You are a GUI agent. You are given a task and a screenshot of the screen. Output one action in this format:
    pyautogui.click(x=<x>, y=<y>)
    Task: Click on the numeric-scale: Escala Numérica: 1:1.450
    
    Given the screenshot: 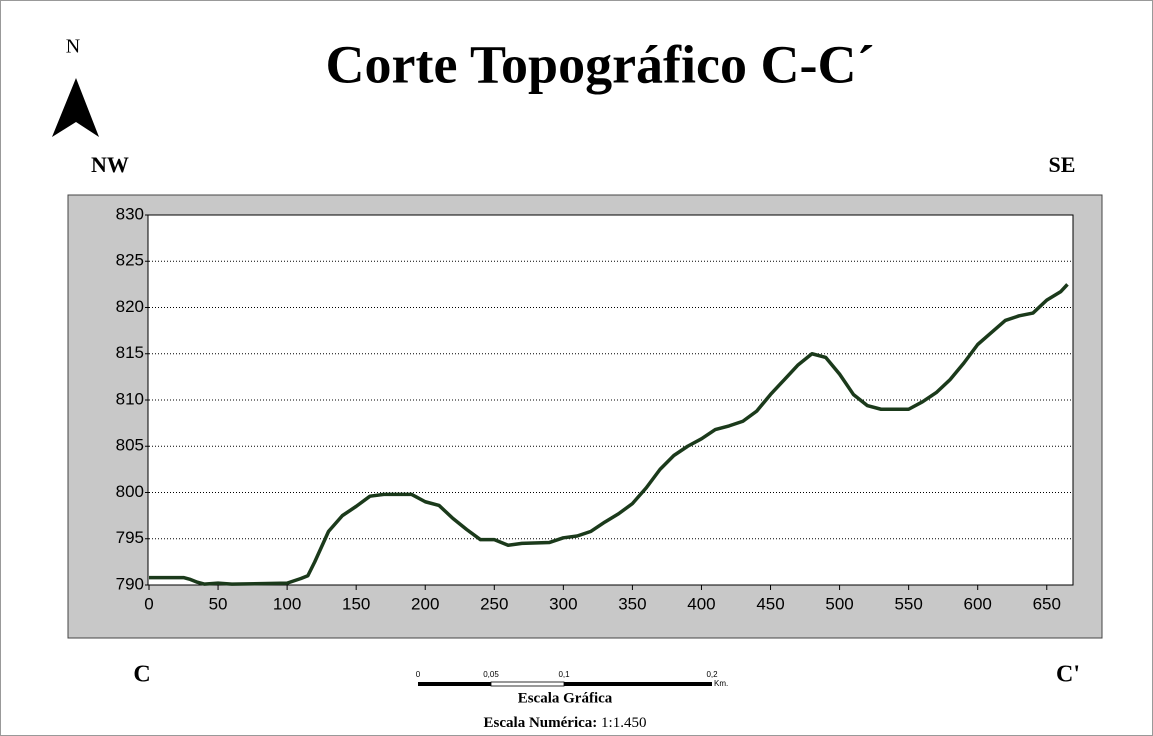 What is the action you would take?
    pyautogui.click(x=565, y=723)
    